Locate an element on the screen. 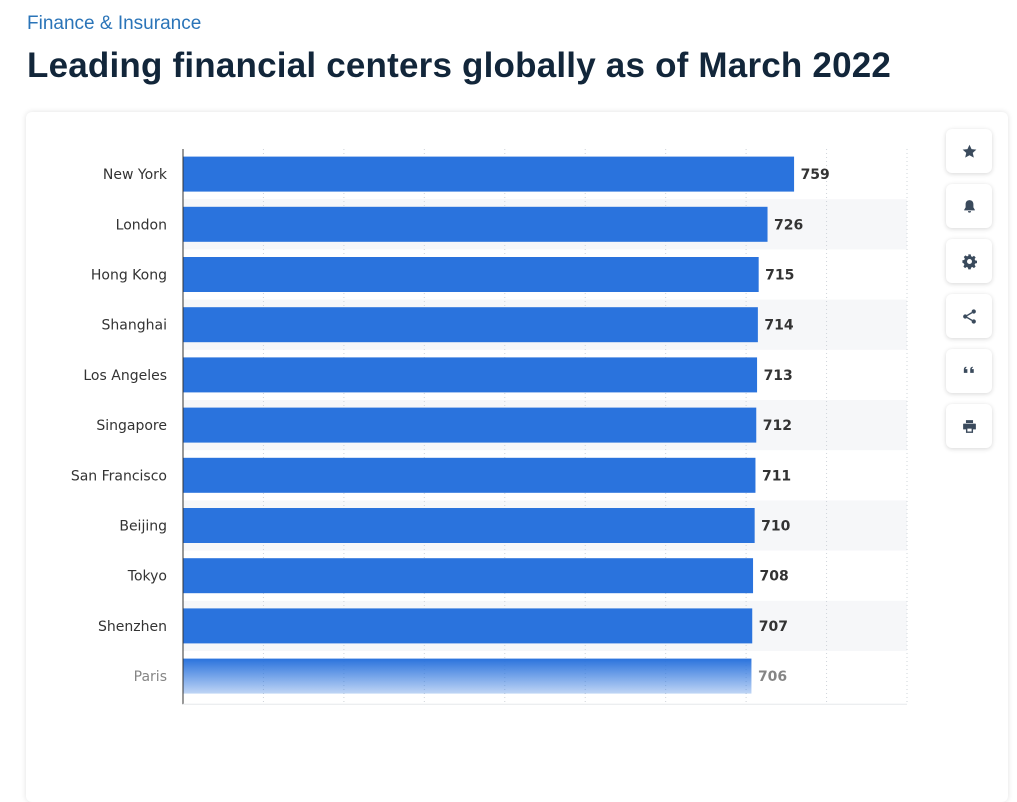 Image resolution: width=1017 pixels, height=802 pixels. category-label: London is located at coordinates (141, 225).